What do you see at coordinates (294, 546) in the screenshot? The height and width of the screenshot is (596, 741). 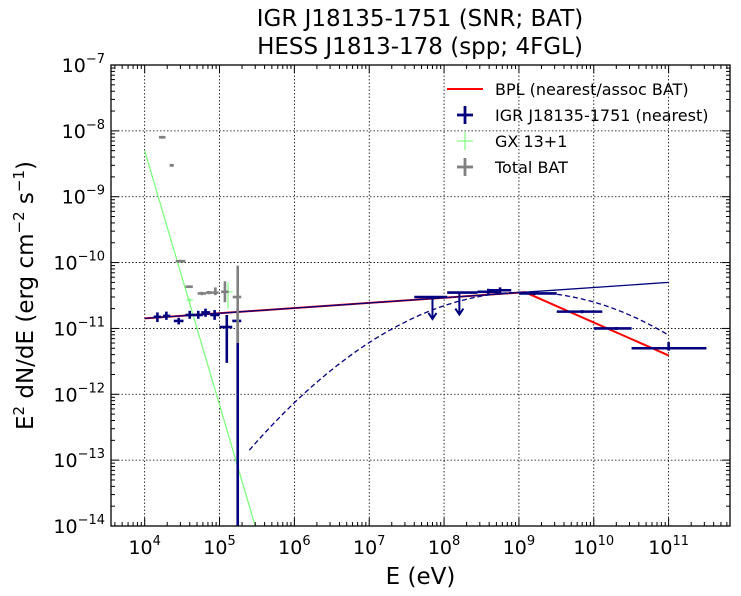 I see `x-tick-label: 10⁶` at bounding box center [294, 546].